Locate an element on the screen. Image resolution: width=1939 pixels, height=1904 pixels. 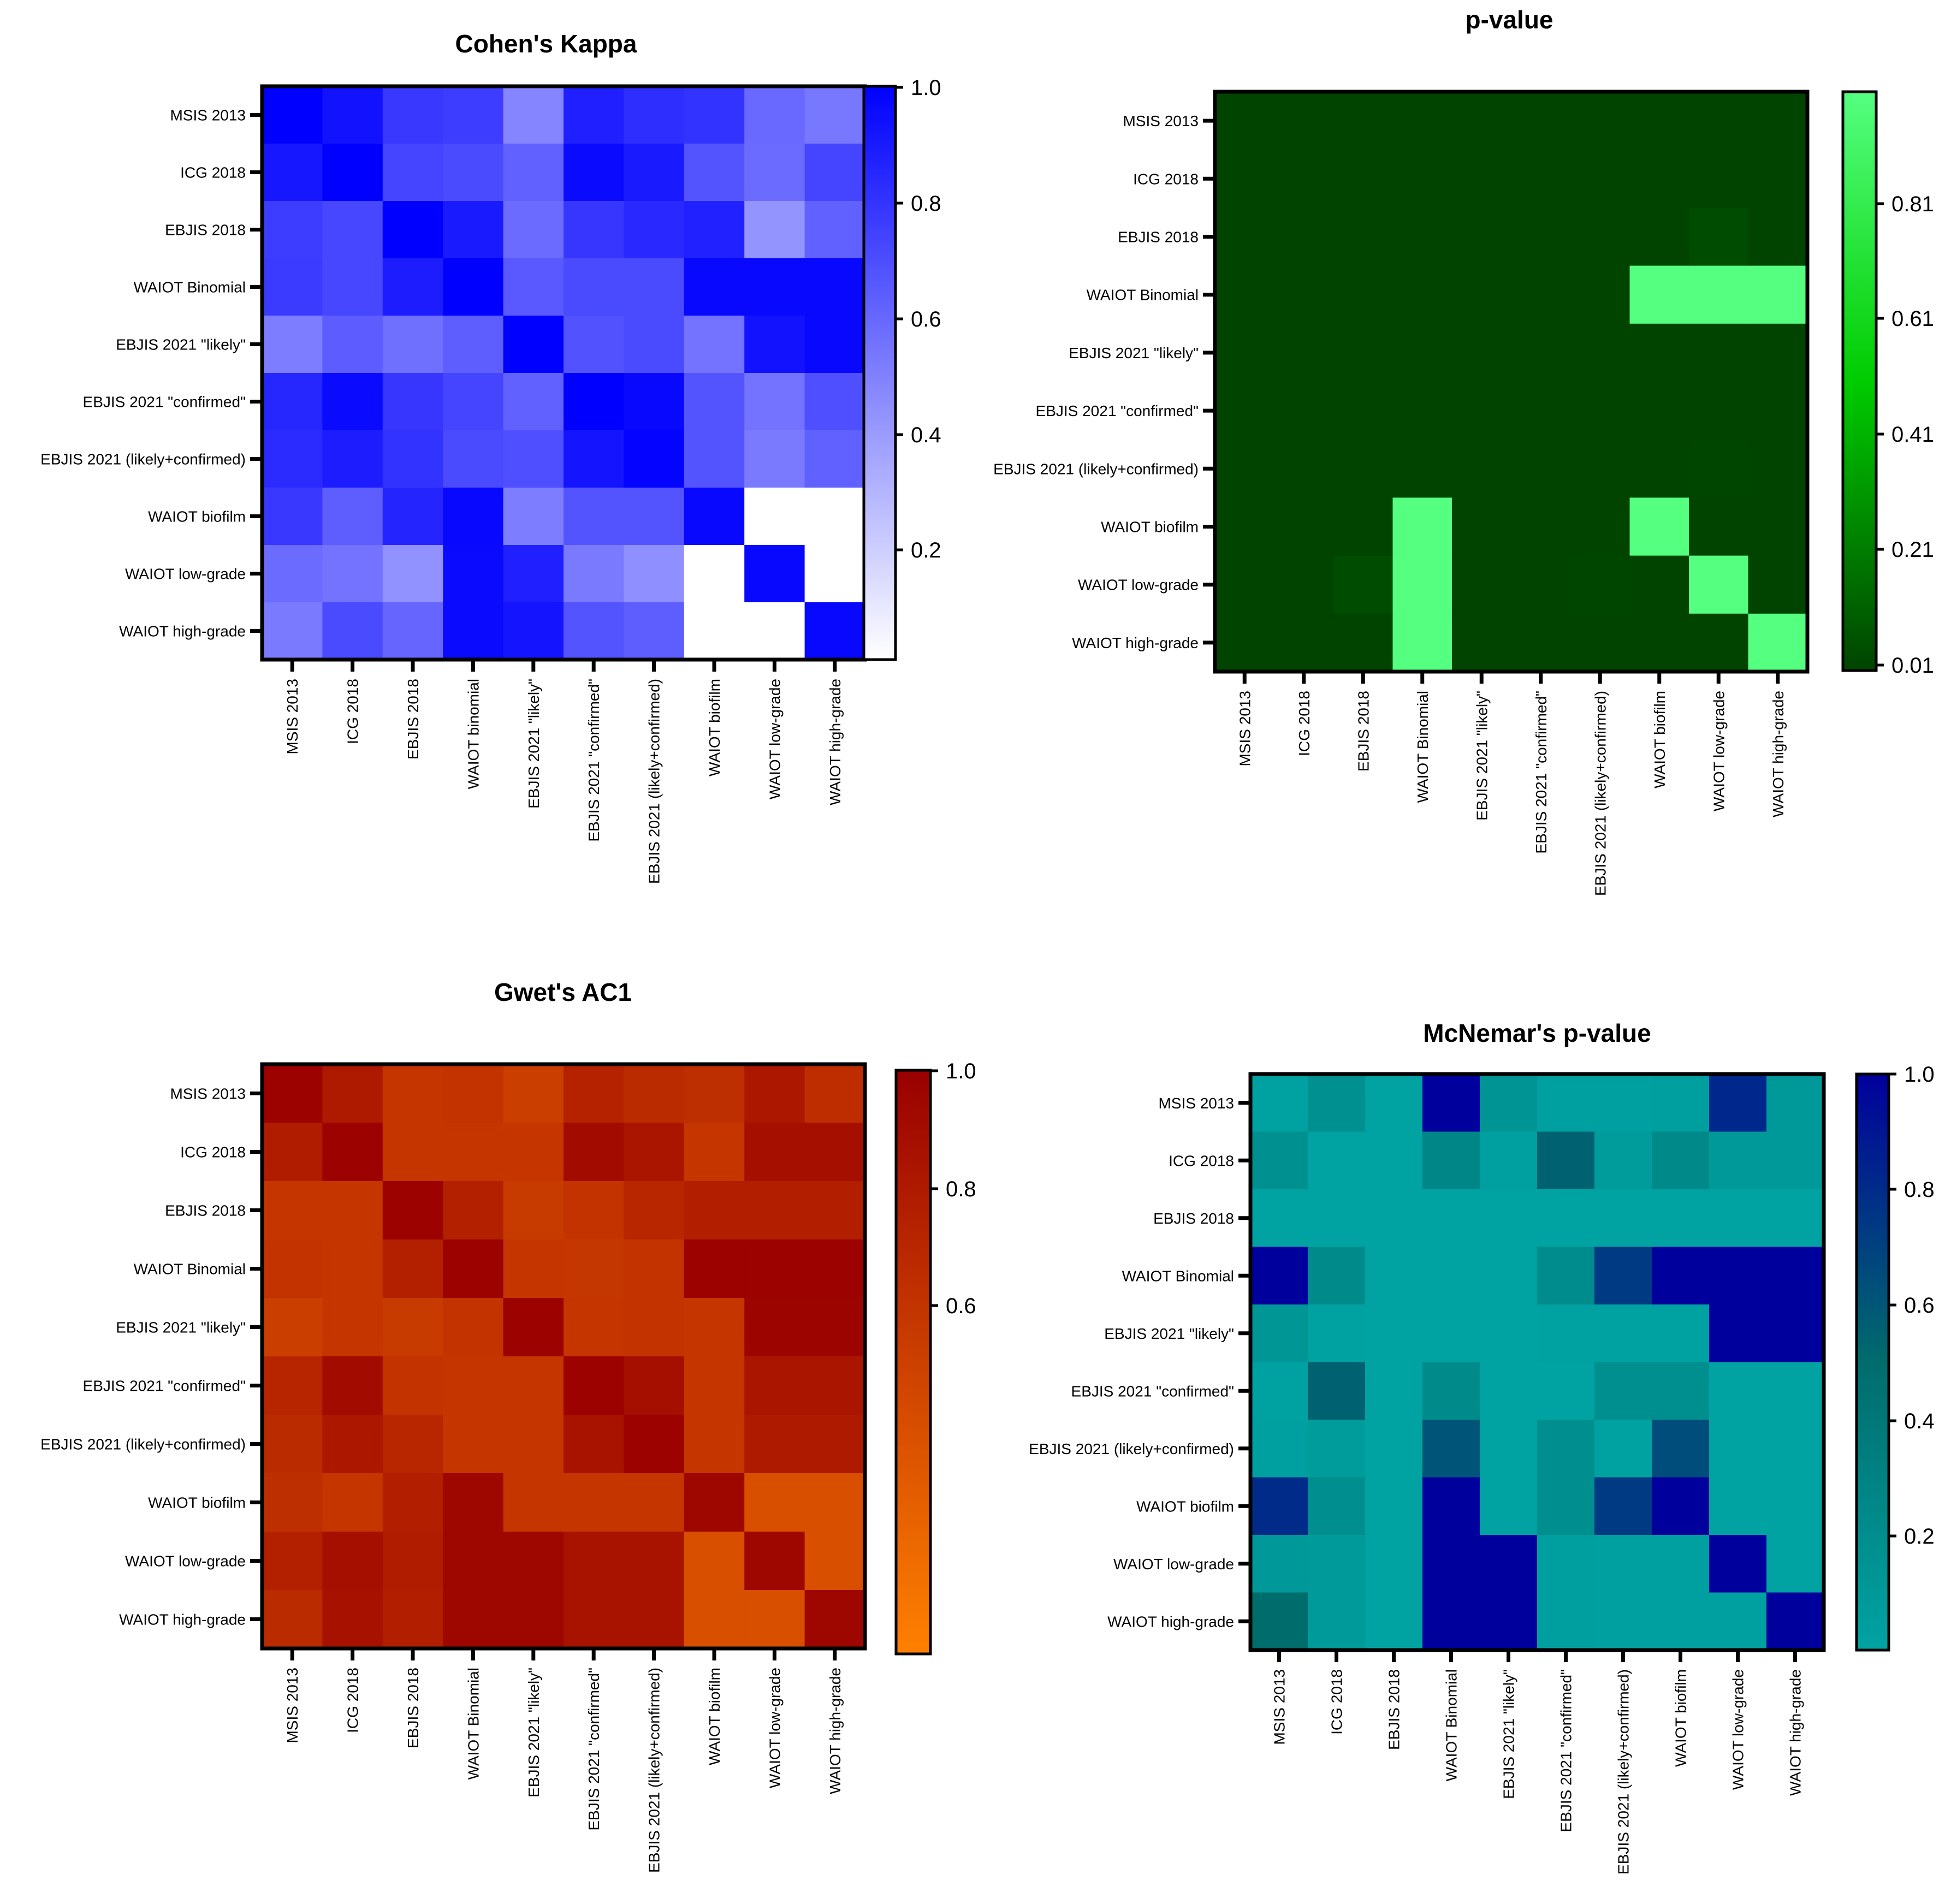
gwets-ac1-cell-r4-c2 is located at coordinates (352, 1269).